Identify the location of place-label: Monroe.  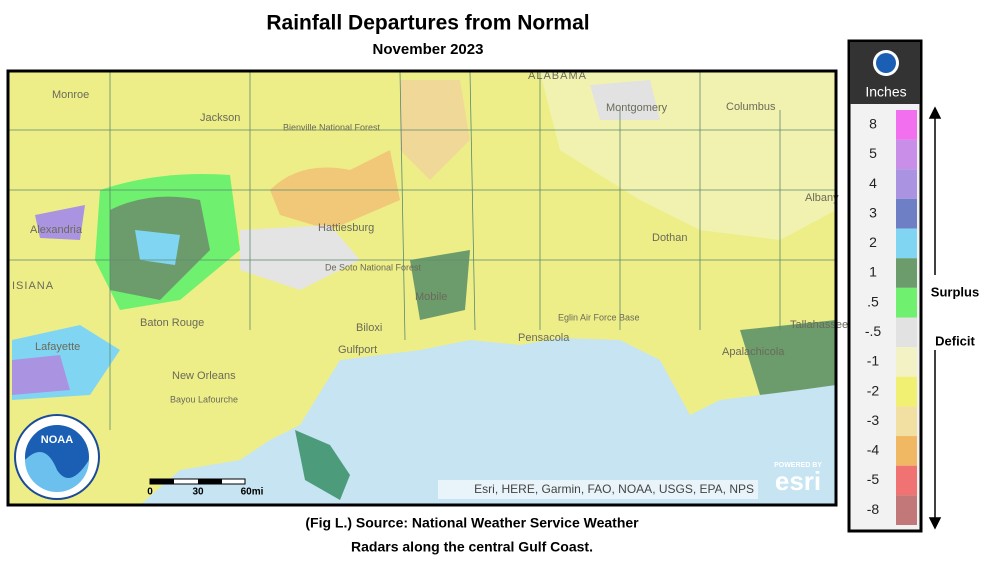
(70, 95).